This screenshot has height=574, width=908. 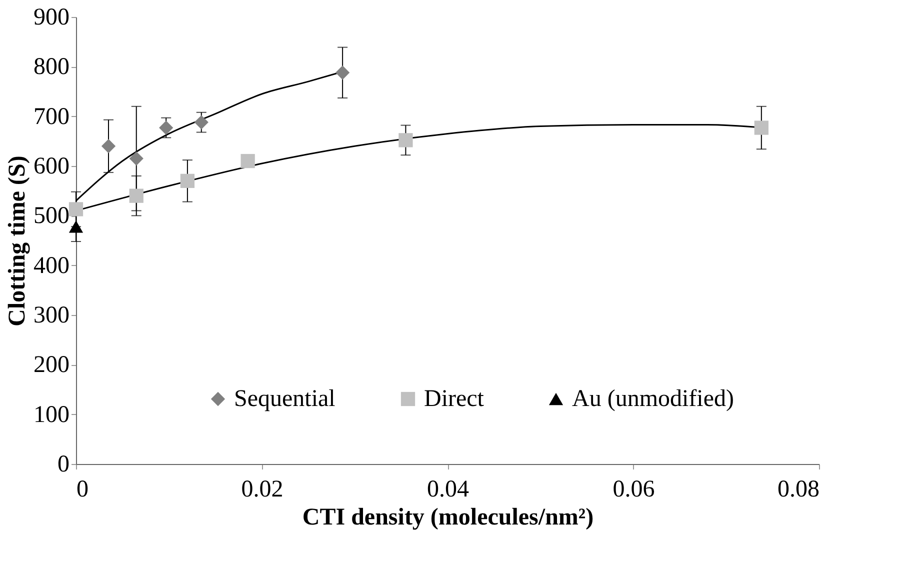 What do you see at coordinates (653, 399) in the screenshot?
I see `legend-label: Au (unmodified)` at bounding box center [653, 399].